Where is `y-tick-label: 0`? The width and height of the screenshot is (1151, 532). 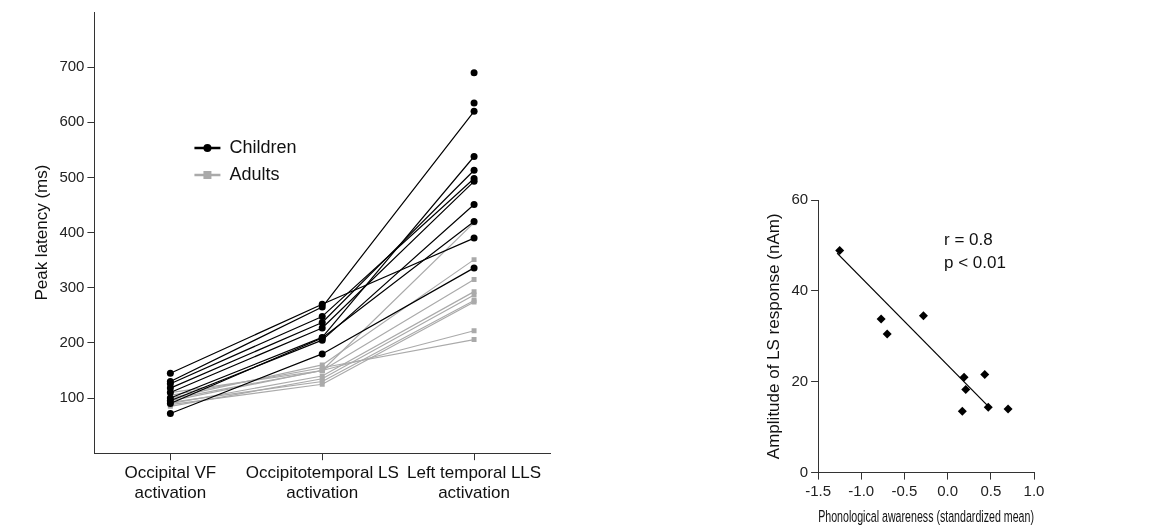
y-tick-label: 0 is located at coordinates (804, 471).